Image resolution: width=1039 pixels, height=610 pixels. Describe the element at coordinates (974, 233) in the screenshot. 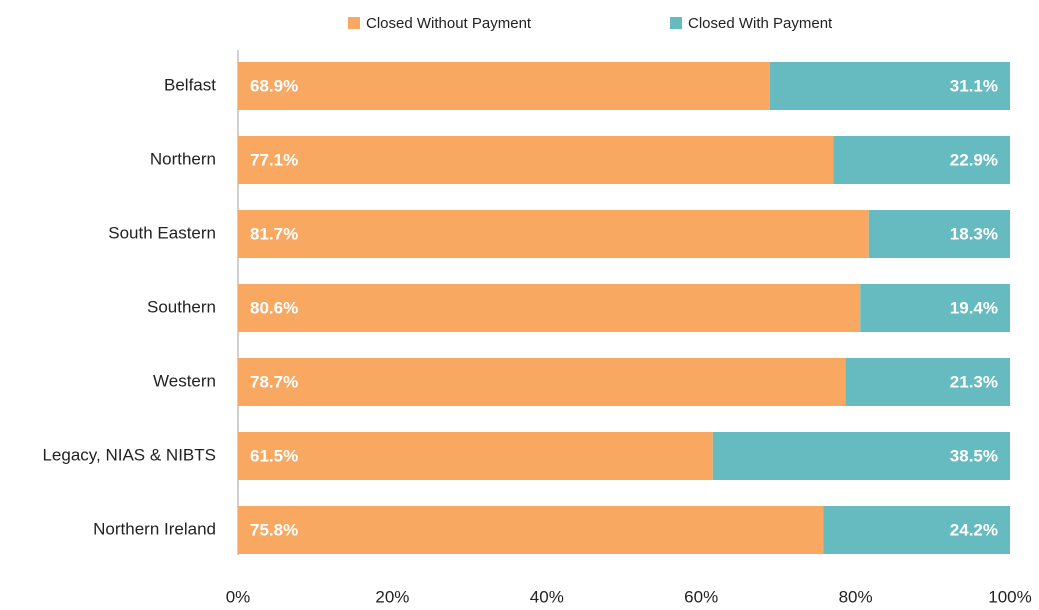

I see `data-label: 18.3%` at that location.